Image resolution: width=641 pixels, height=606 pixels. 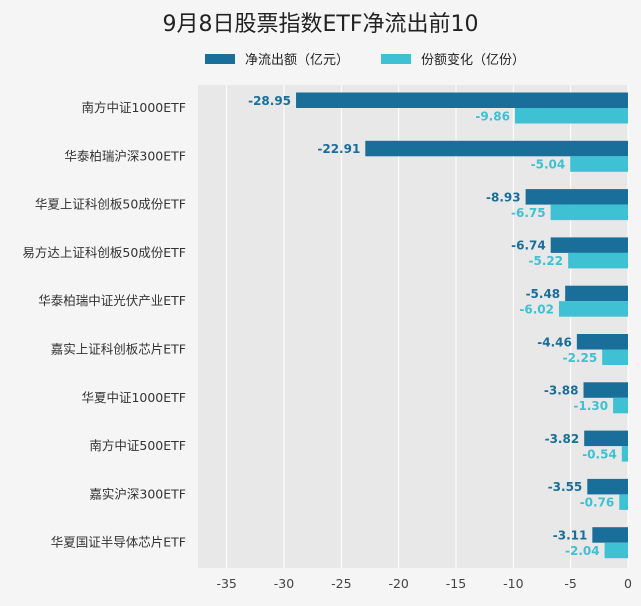 What do you see at coordinates (338, 149) in the screenshot?
I see `data-label-outflow: -22.91` at bounding box center [338, 149].